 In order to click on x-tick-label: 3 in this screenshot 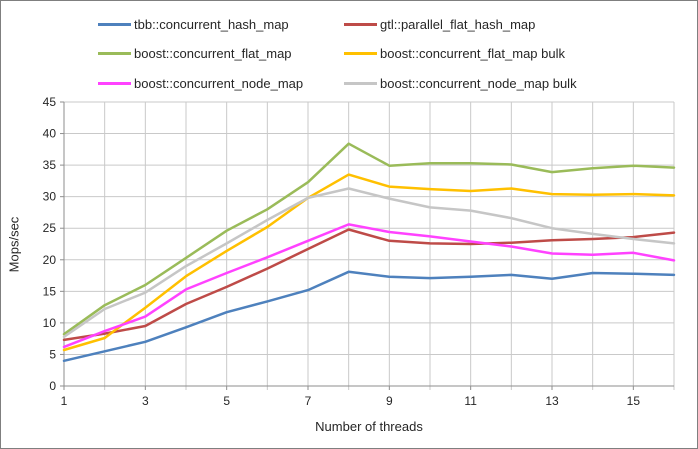, I will do `click(145, 401)`.